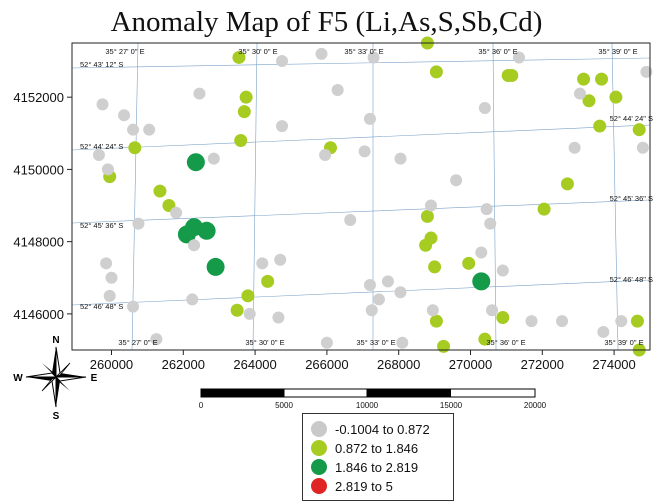 The height and width of the screenshot is (502, 653). I want to click on legend-item: 2.819 to 5, so click(352, 486).